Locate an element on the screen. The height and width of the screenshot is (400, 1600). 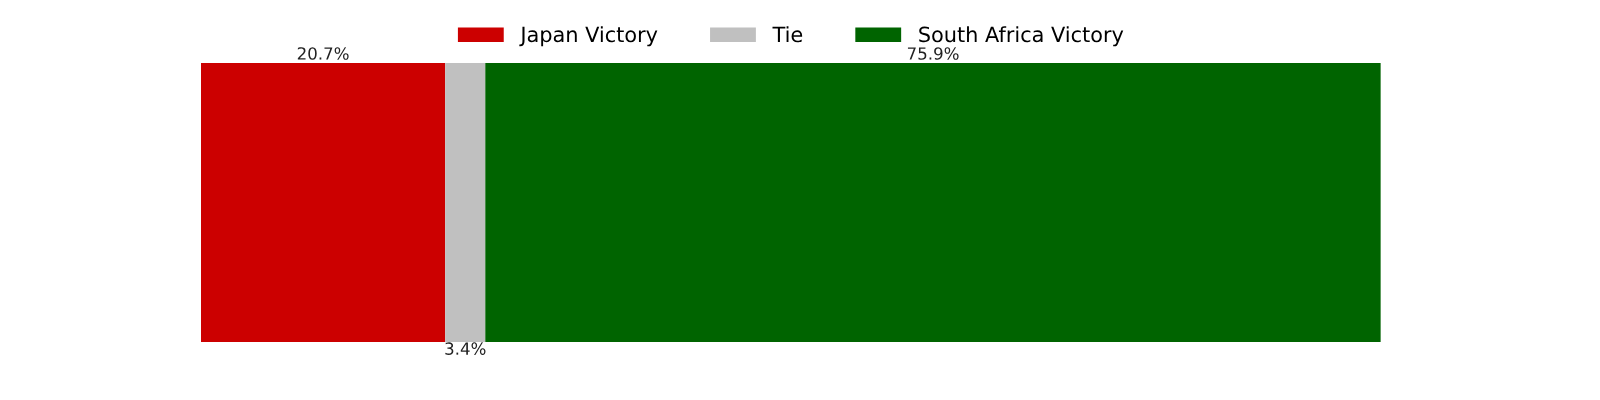
data-label: 3.4% is located at coordinates (465, 348).